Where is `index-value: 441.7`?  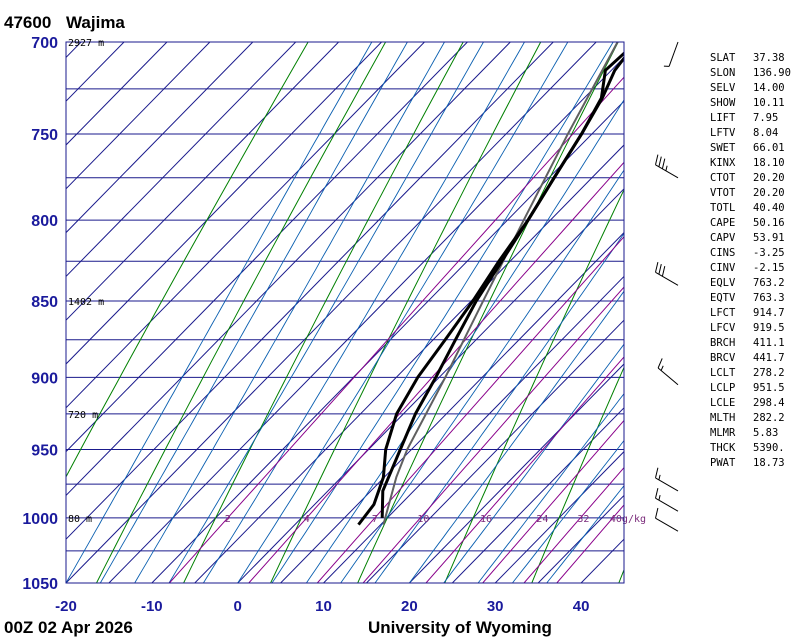 index-value: 441.7 is located at coordinates (769, 358).